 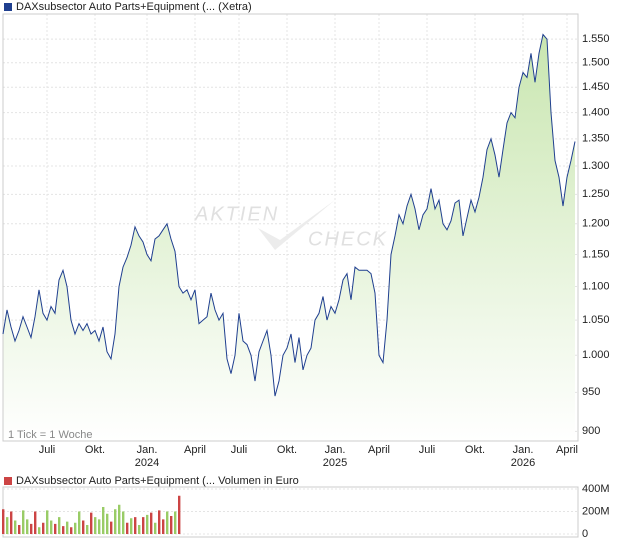 What do you see at coordinates (348, 239) in the screenshot?
I see `watermark: CHECK` at bounding box center [348, 239].